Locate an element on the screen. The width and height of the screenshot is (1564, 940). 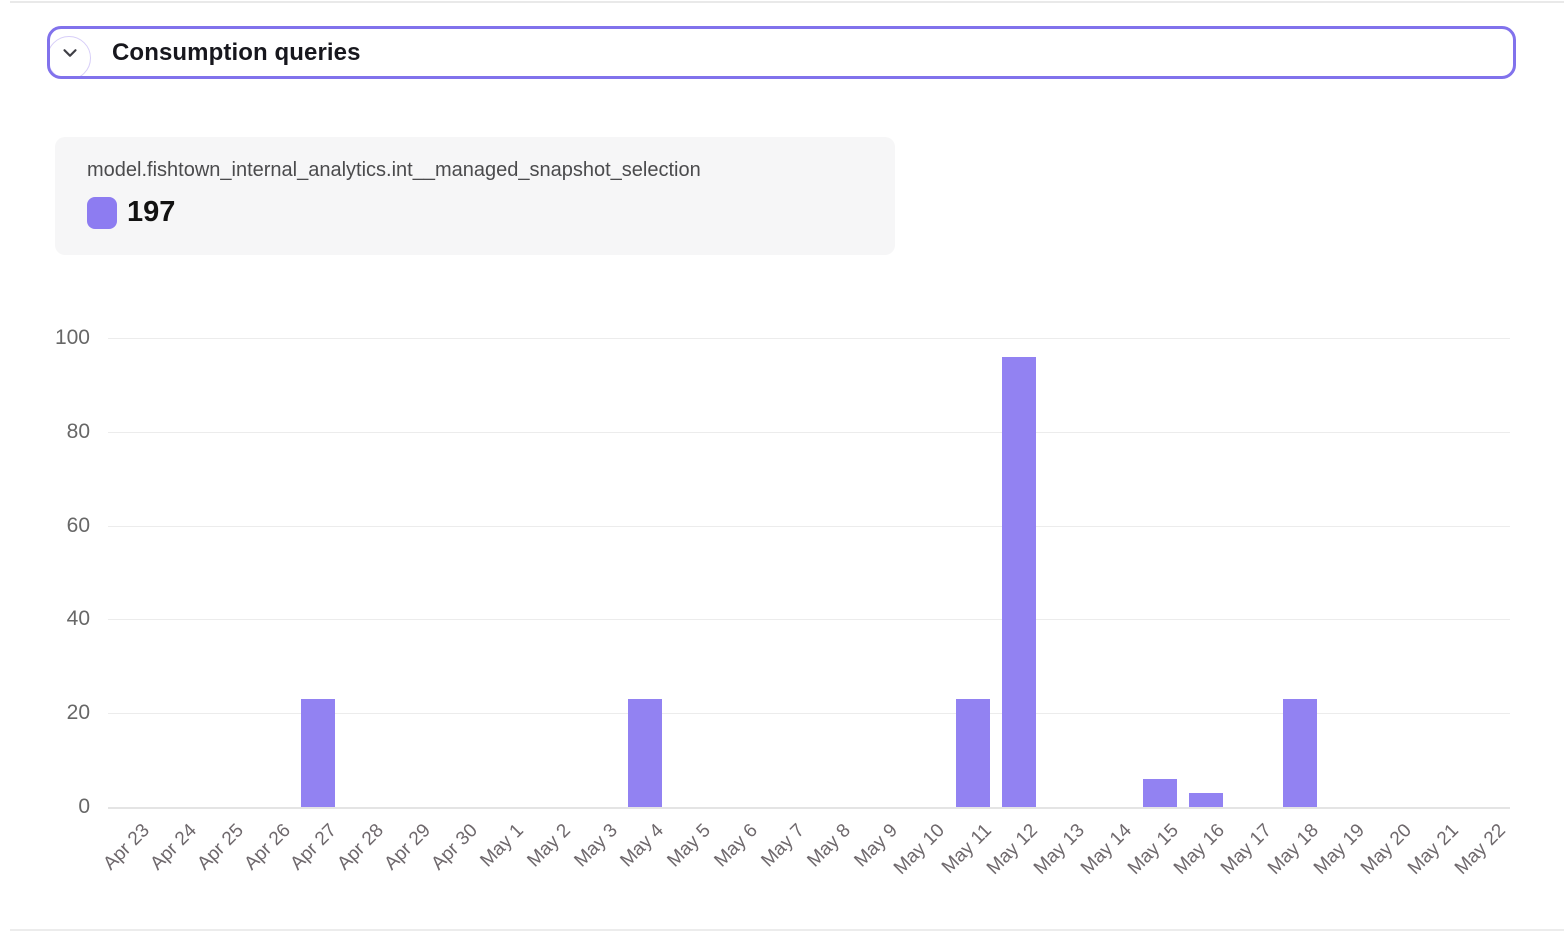
x-axis-tick-label: May 4 is located at coordinates (642, 846).